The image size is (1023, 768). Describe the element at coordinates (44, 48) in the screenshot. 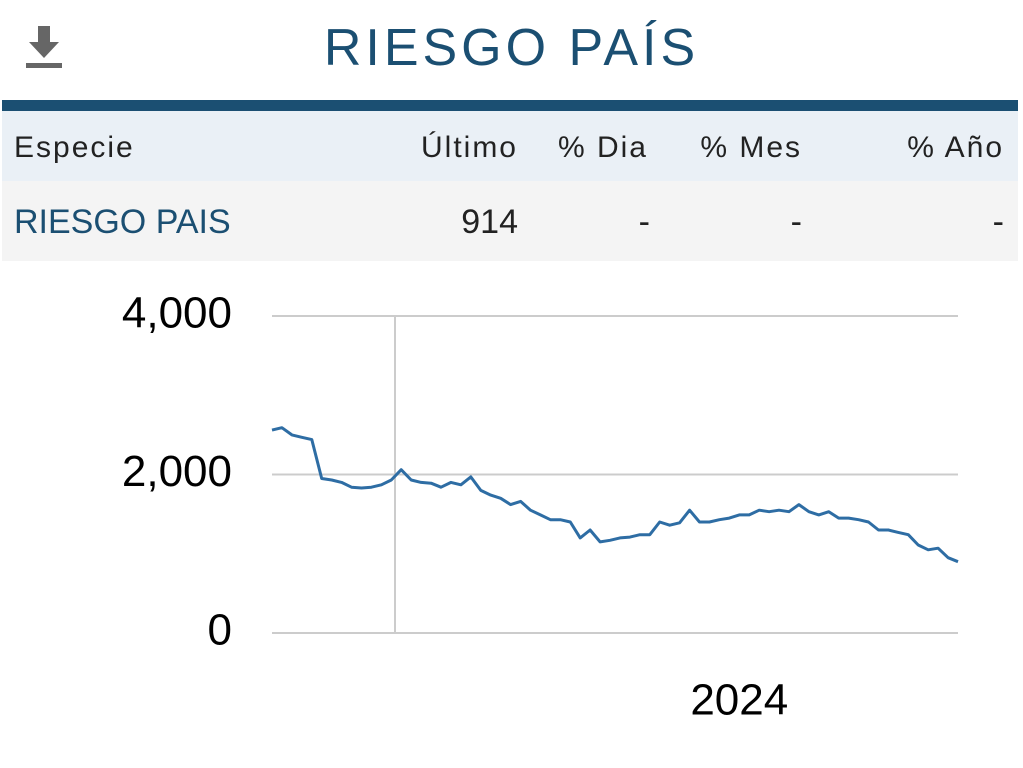

I see `download-icon` at that location.